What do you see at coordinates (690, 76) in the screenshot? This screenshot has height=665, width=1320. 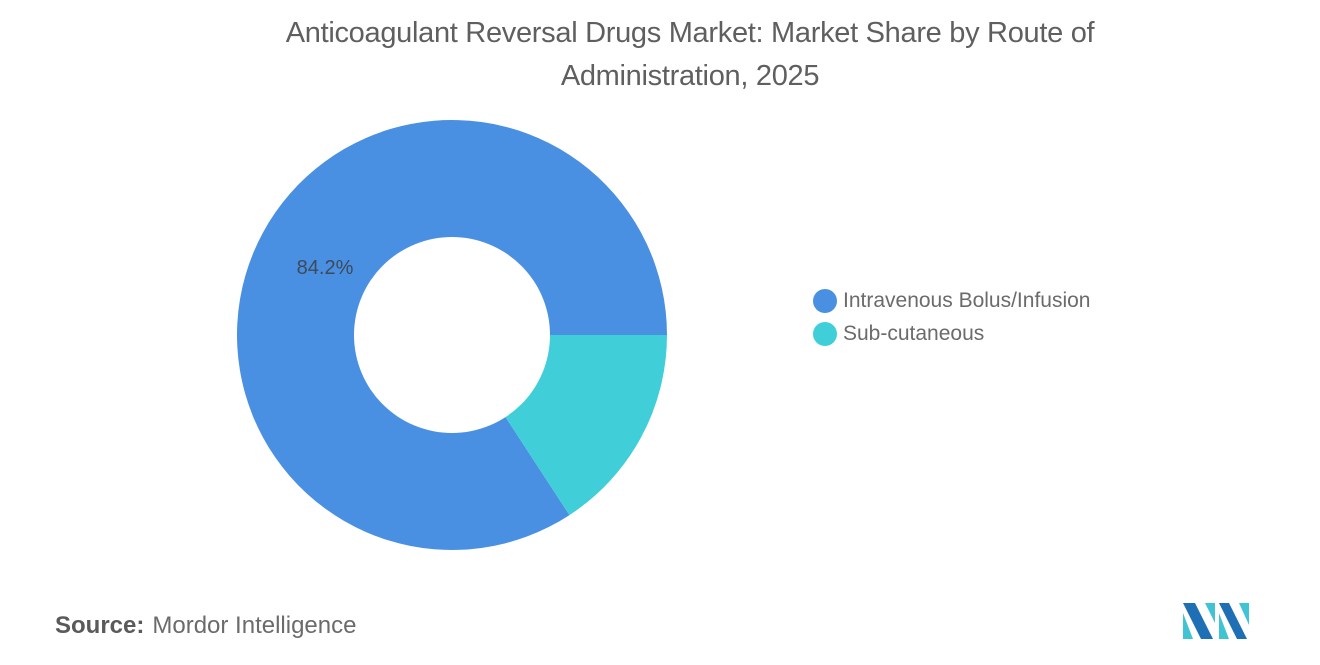 I see `chart-title-line2: Administration, 2025` at bounding box center [690, 76].